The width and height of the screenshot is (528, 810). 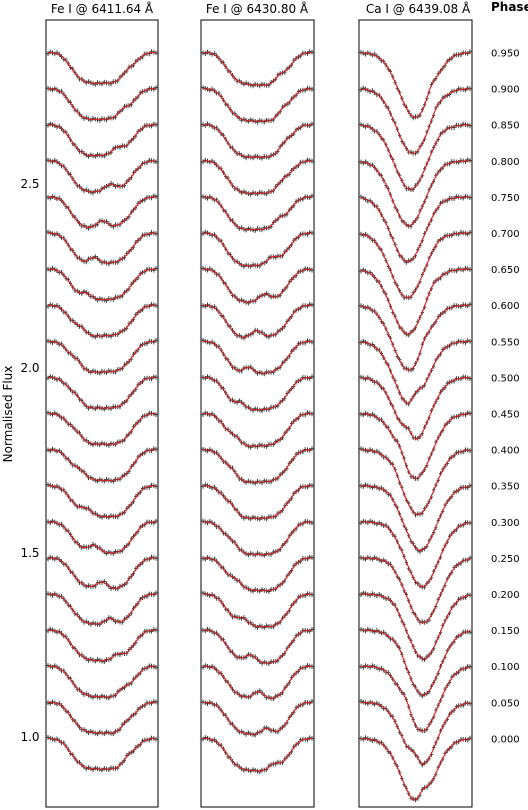 What do you see at coordinates (505, 53) in the screenshot?
I see `phase-label: 0.950` at bounding box center [505, 53].